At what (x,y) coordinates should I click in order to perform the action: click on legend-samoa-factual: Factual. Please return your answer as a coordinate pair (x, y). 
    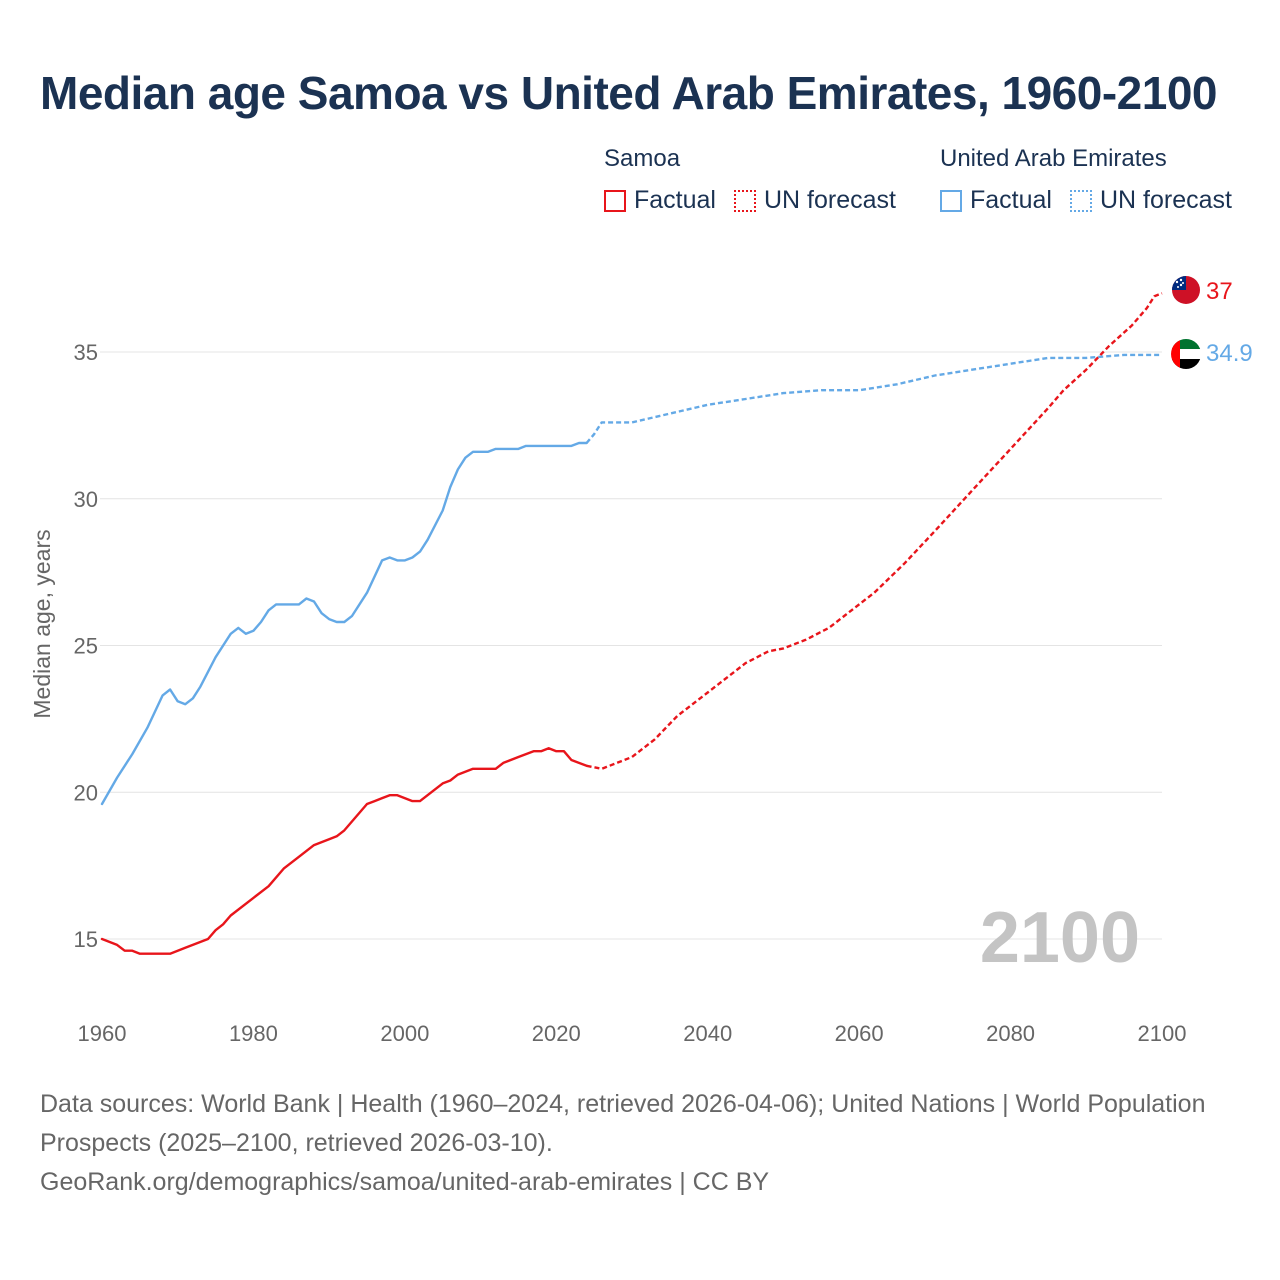
    Looking at the image, I should click on (660, 200).